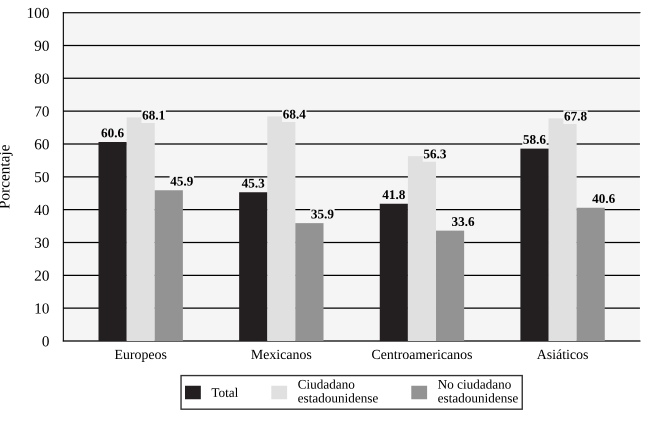 Image resolution: width=653 pixels, height=421 pixels. Describe the element at coordinates (153, 115) in the screenshot. I see `data-label: 68.1` at that location.